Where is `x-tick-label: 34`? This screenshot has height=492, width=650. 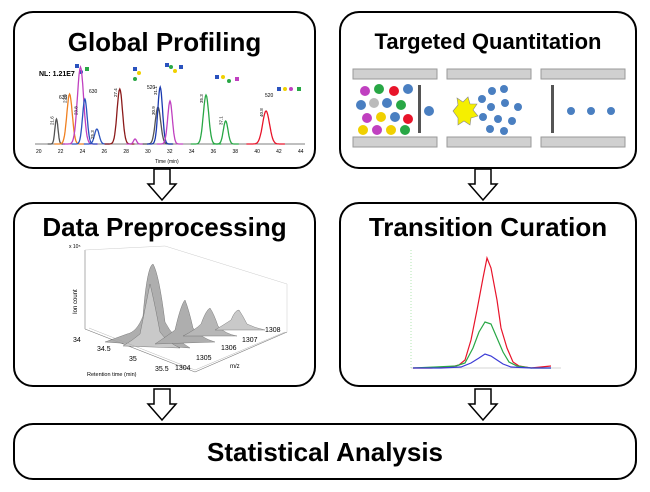 x-tick-label: 34 is located at coordinates (192, 152).